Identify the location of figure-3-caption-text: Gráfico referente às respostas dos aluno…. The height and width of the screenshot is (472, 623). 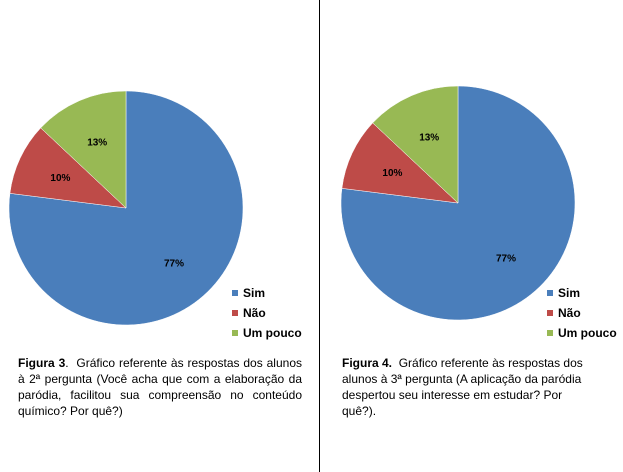
(160, 387).